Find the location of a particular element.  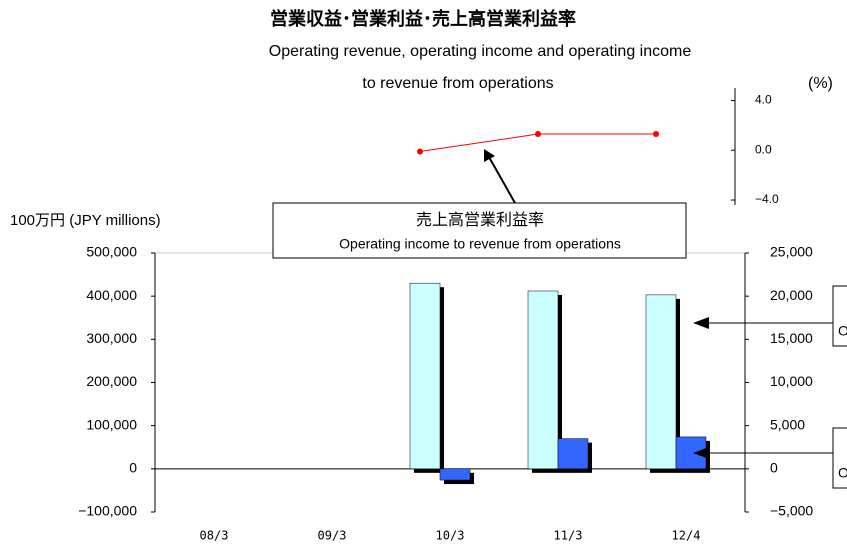

y-tick-label: 400,000 is located at coordinates (111, 295).